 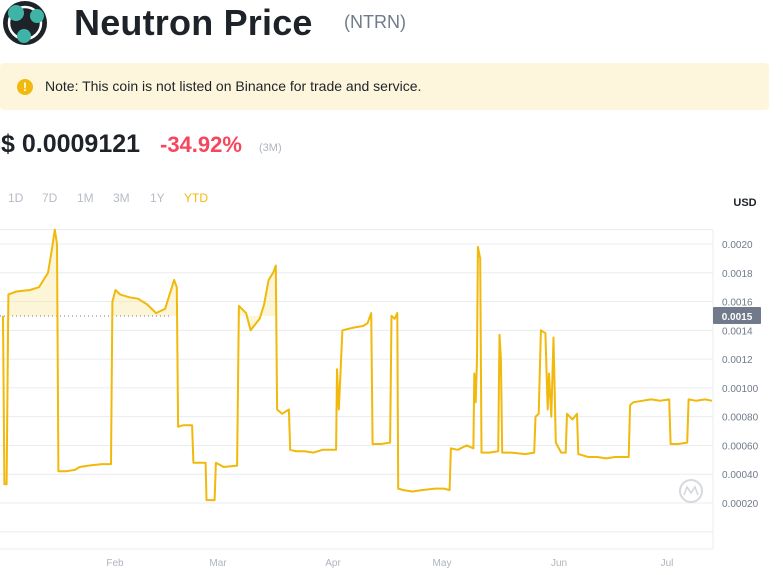 What do you see at coordinates (744, 203) in the screenshot?
I see `currency-label: USD` at bounding box center [744, 203].